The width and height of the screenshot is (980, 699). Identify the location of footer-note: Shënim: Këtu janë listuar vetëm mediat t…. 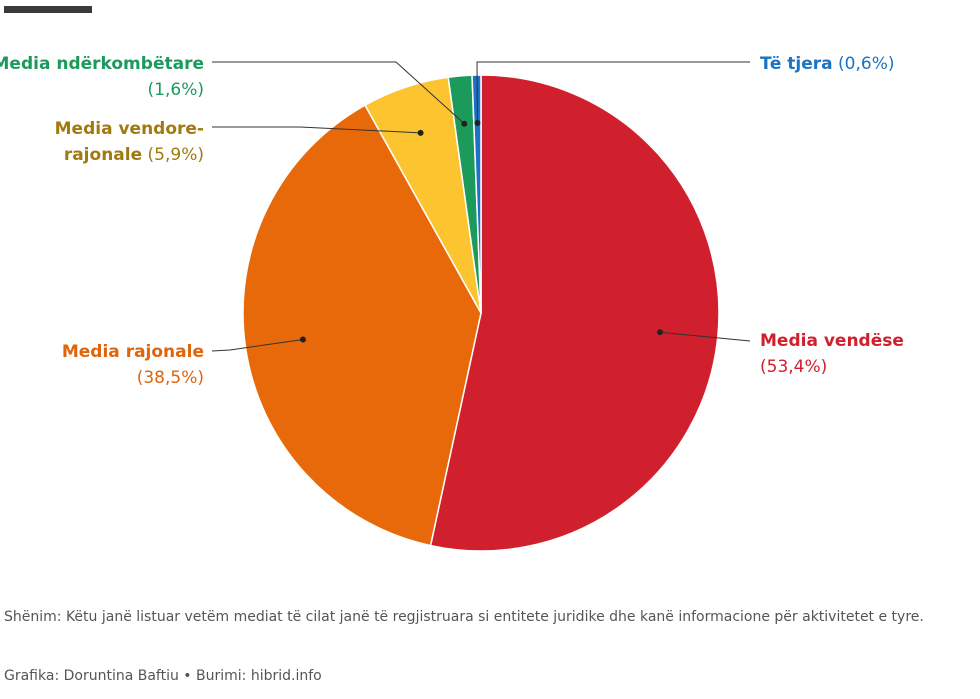
(464, 617).